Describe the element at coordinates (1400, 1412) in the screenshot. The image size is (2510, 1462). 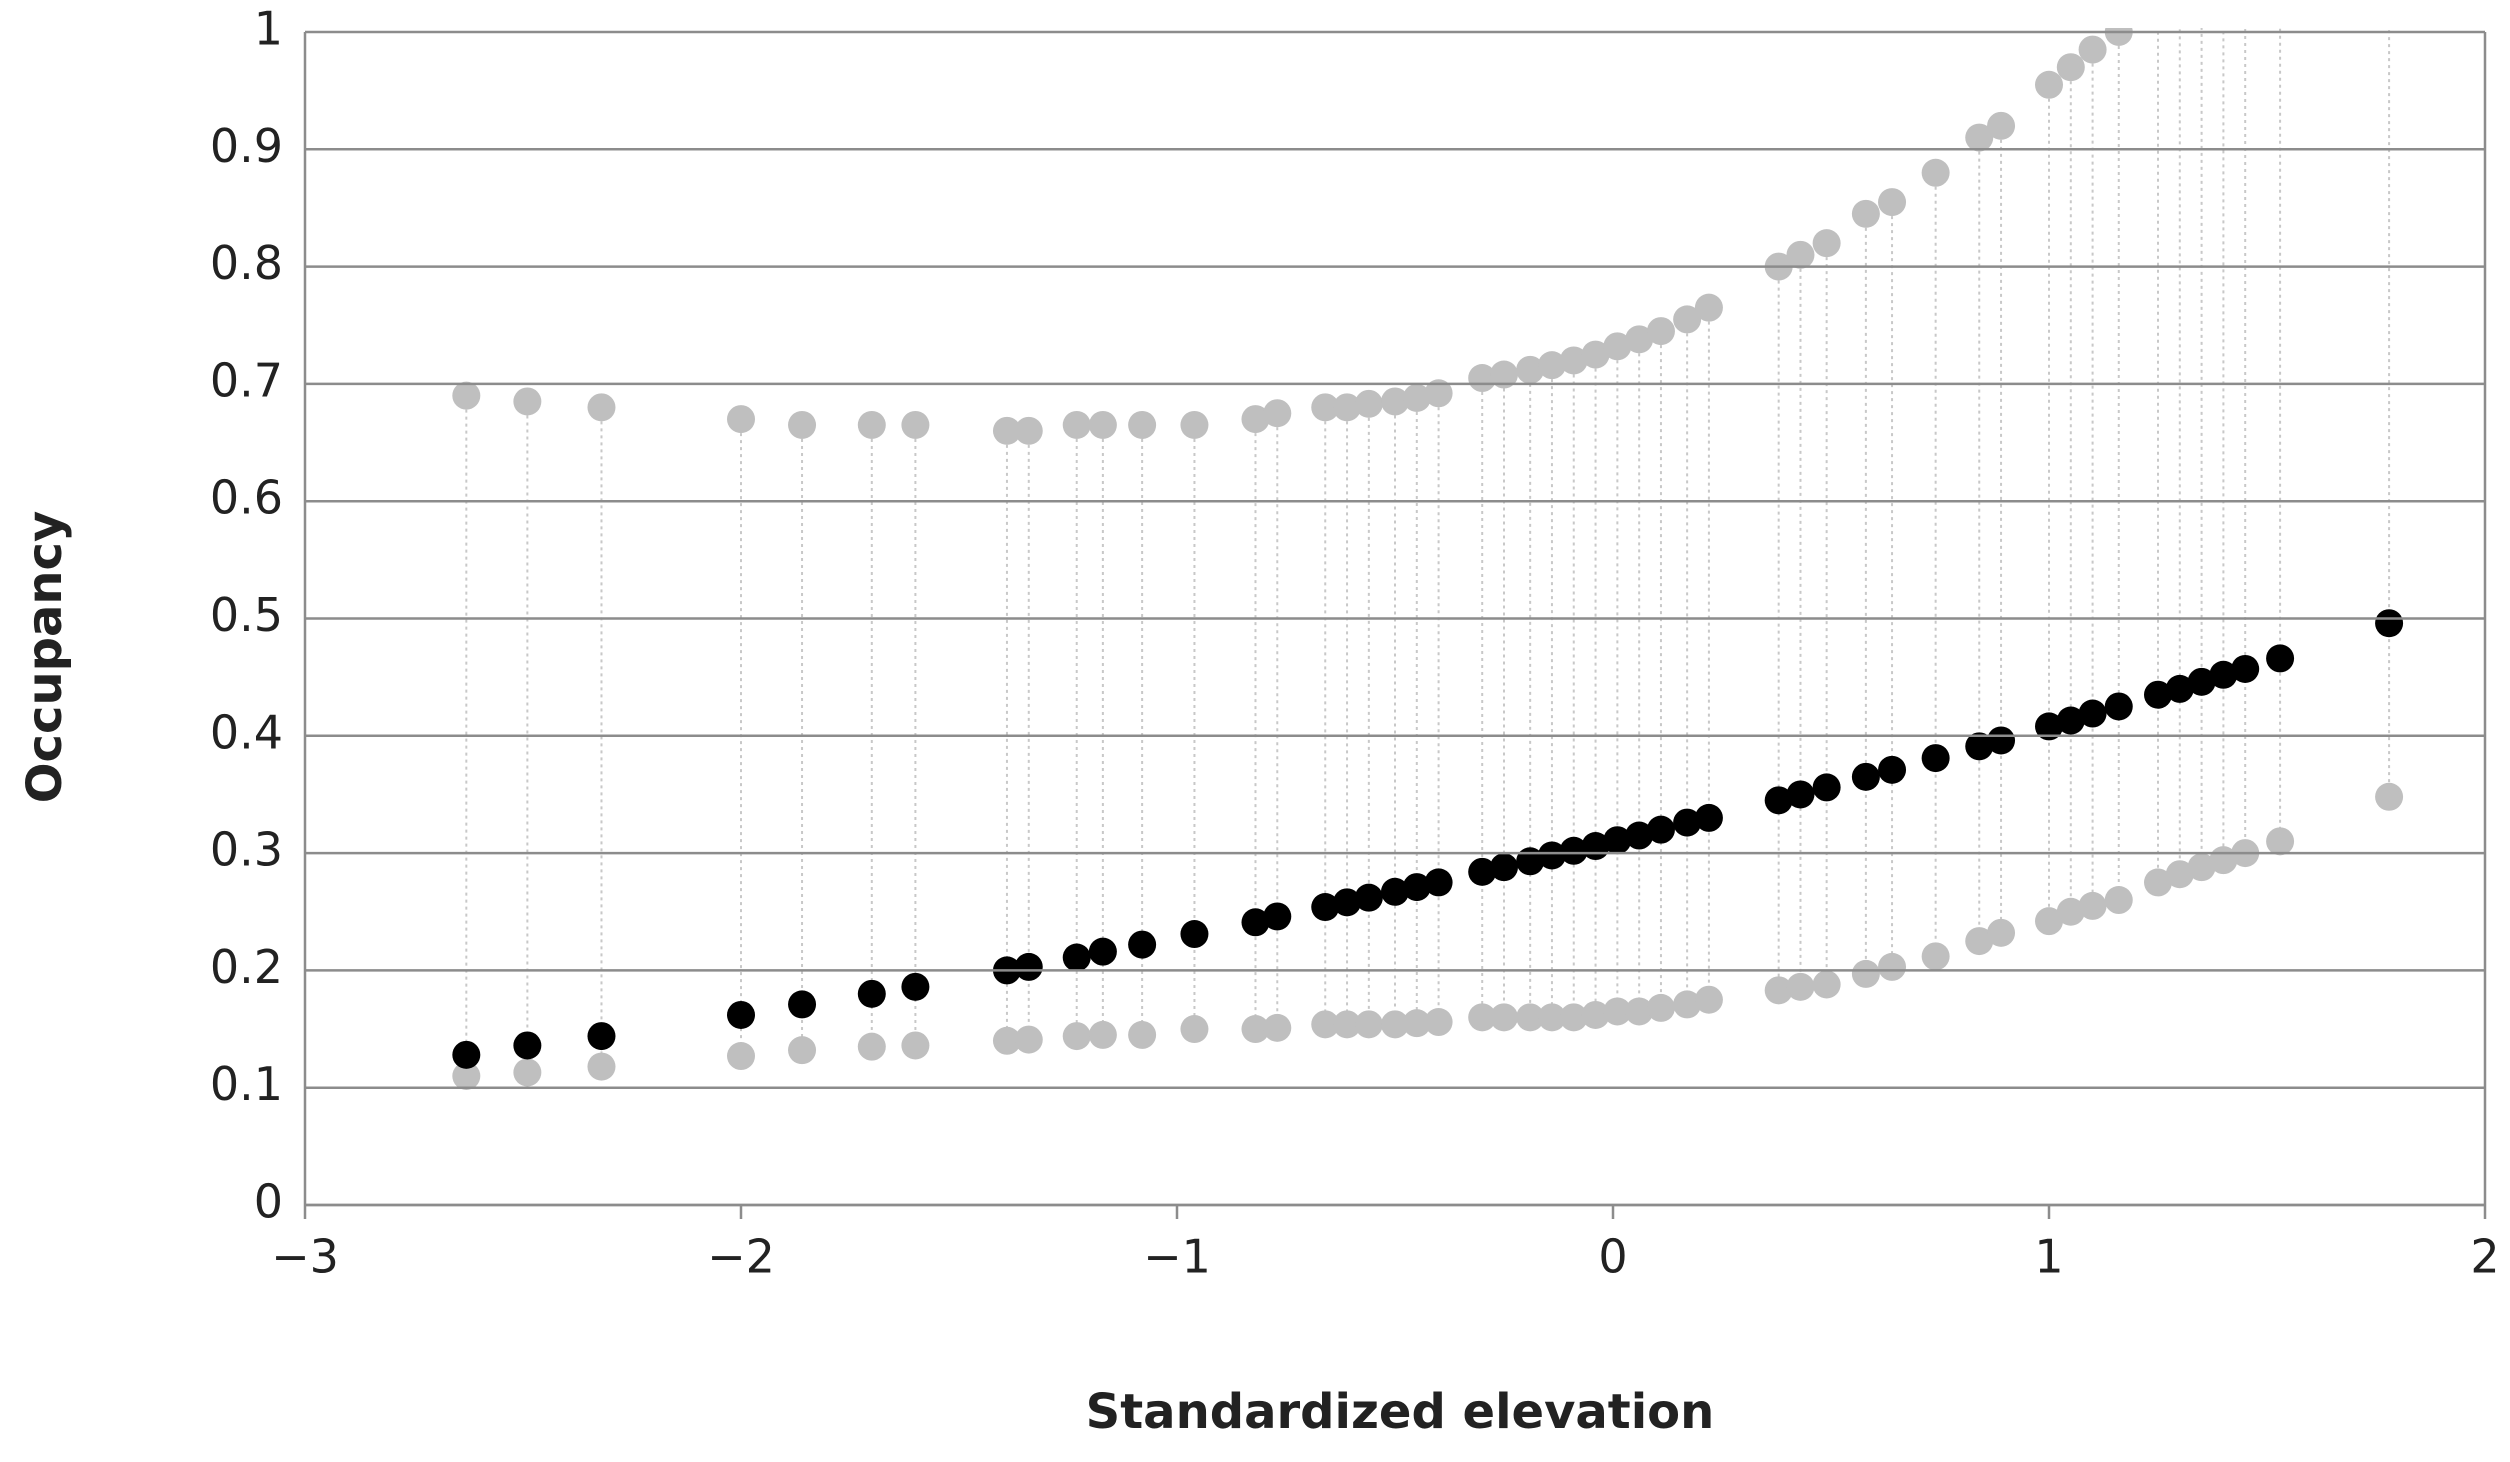
I see `x-axis-title: Standardized elevation` at that location.